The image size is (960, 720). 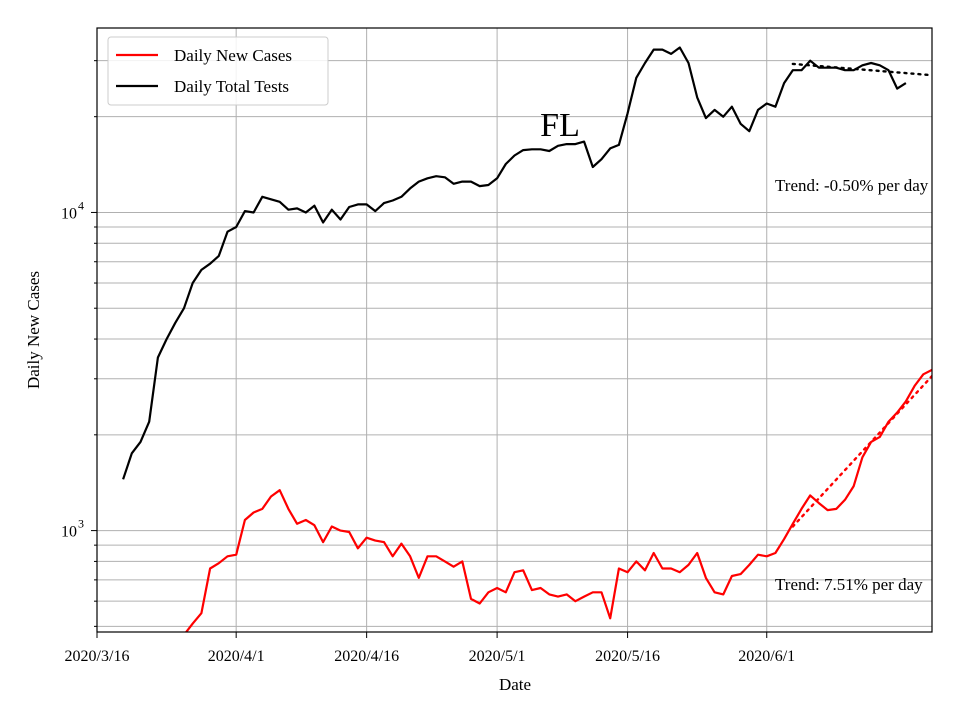 What do you see at coordinates (627, 656) in the screenshot?
I see `x-tick-label: 2020/5/16` at bounding box center [627, 656].